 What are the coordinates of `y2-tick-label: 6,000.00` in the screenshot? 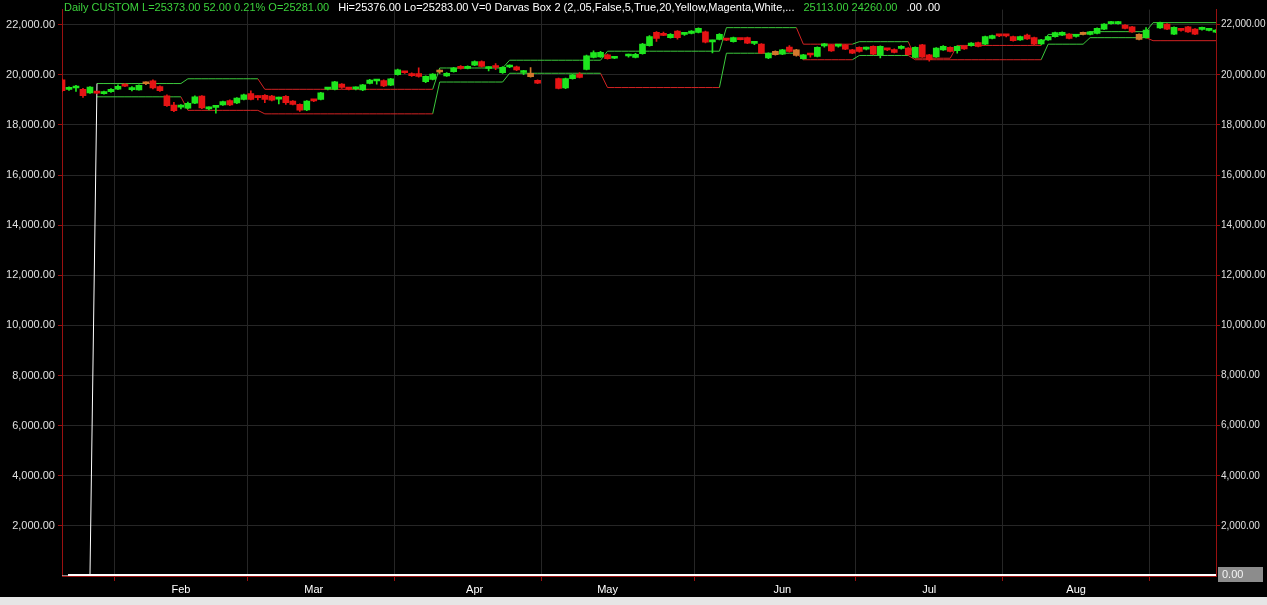 It's located at (1241, 425).